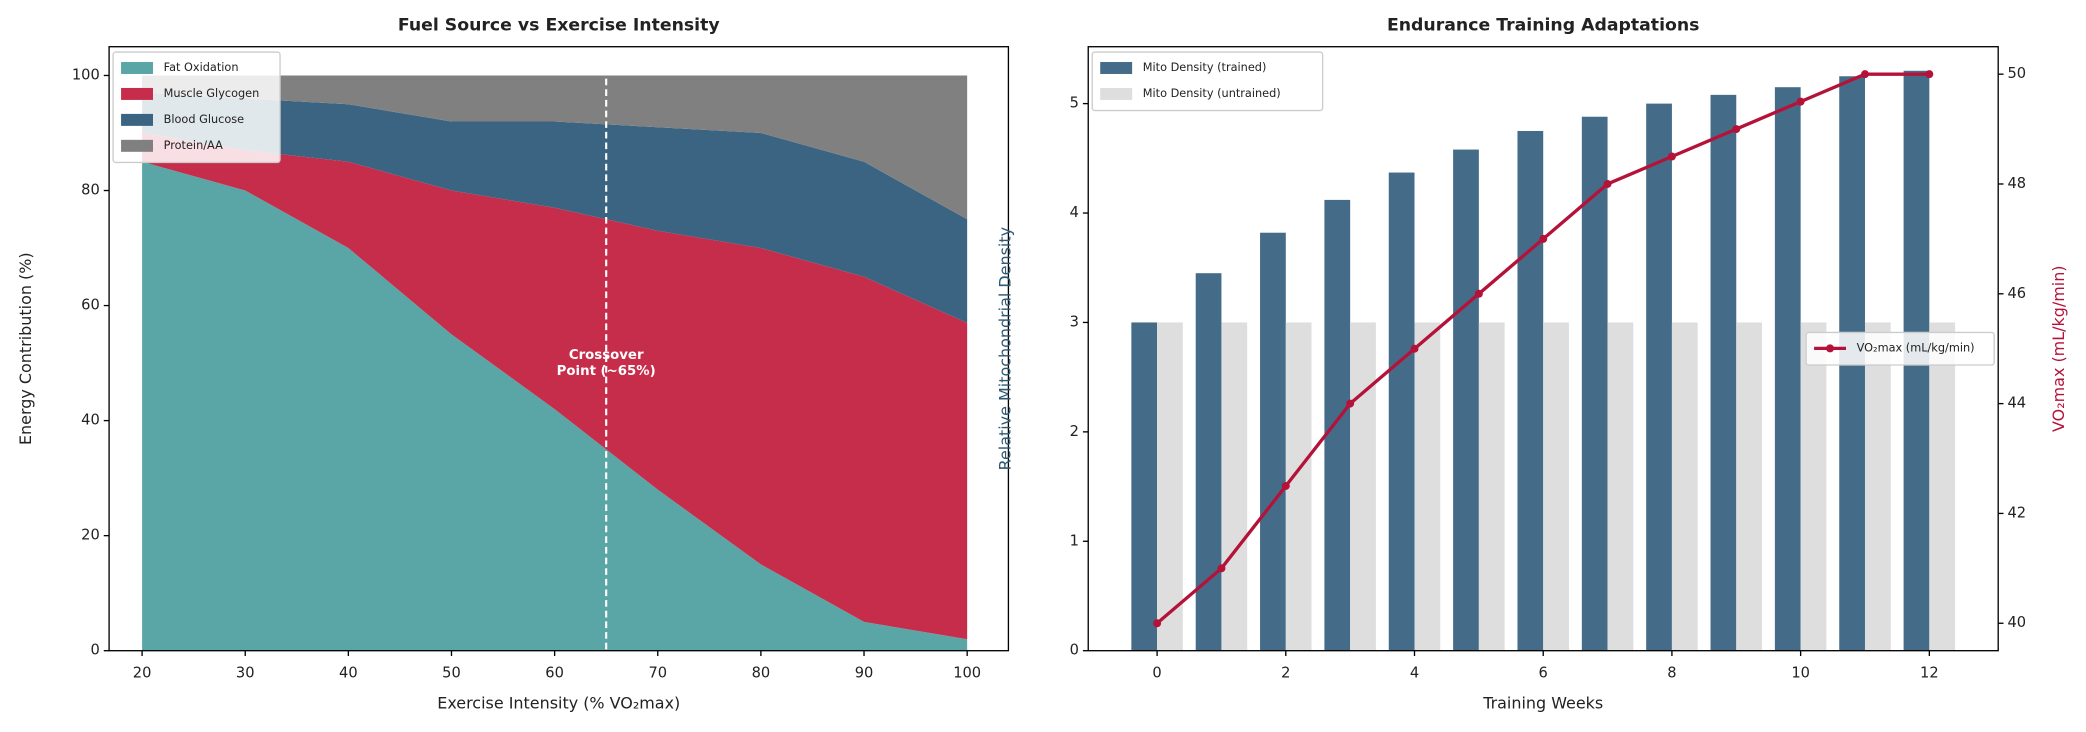 The image size is (2086, 732). I want to click on legend: VO₂max (mL/kg/min), so click(1900, 348).